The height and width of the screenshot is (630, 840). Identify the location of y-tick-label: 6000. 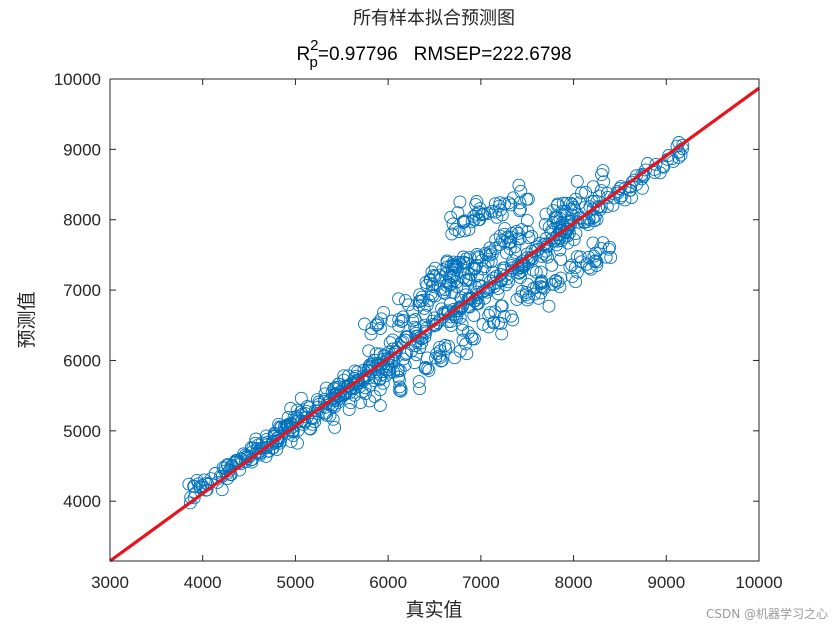
(82, 360).